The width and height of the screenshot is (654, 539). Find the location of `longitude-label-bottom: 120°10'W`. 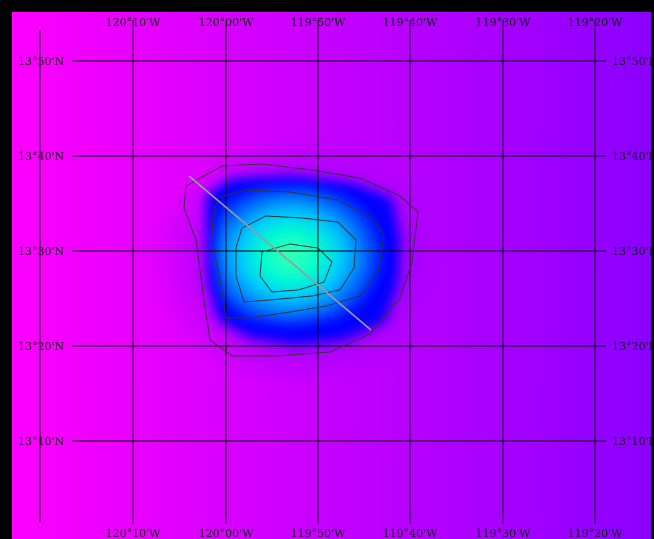

longitude-label-bottom: 120°10'W is located at coordinates (134, 533).